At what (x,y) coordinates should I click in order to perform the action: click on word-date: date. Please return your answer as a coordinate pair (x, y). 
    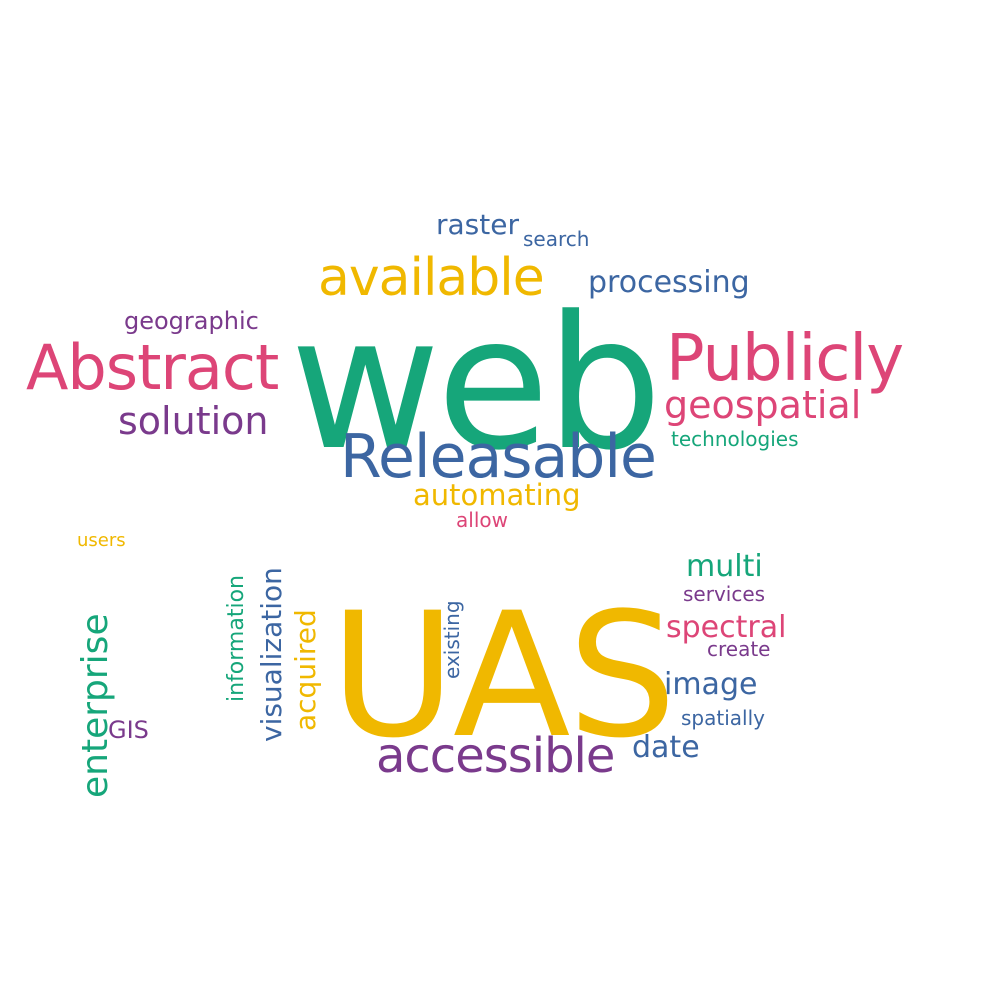
    Looking at the image, I should click on (666, 747).